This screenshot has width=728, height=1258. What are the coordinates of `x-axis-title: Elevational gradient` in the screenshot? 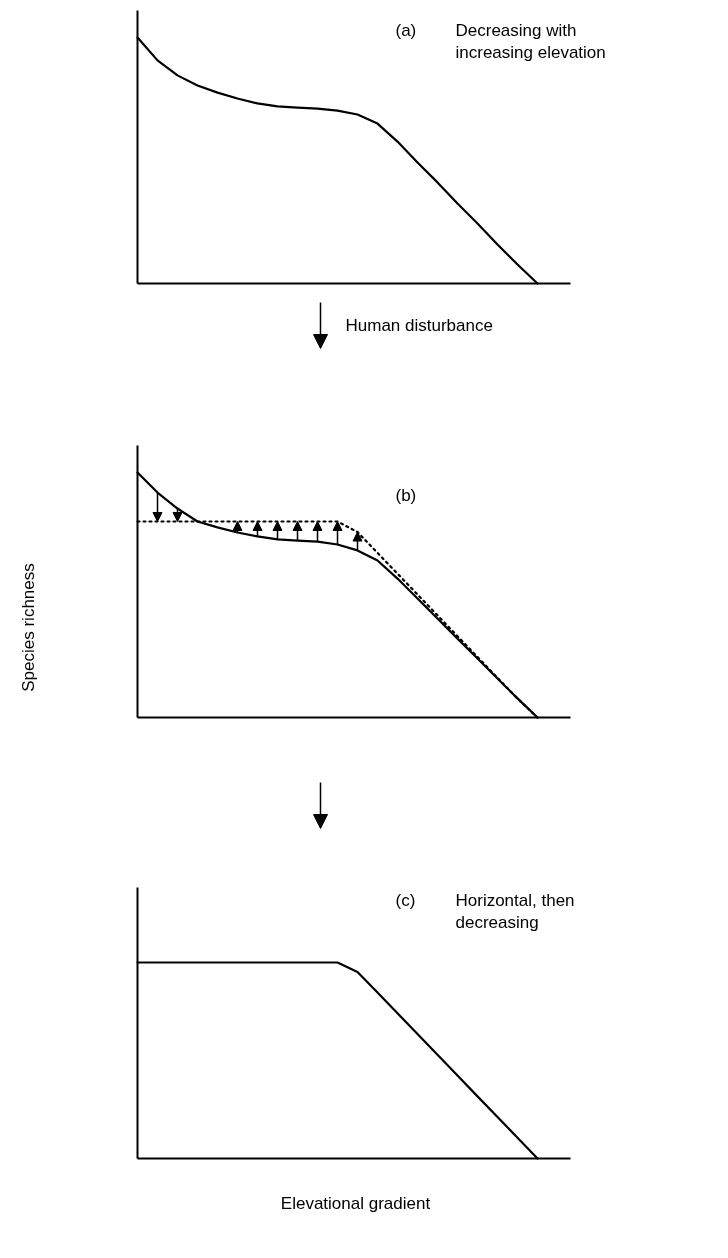 It's located at (355, 1203).